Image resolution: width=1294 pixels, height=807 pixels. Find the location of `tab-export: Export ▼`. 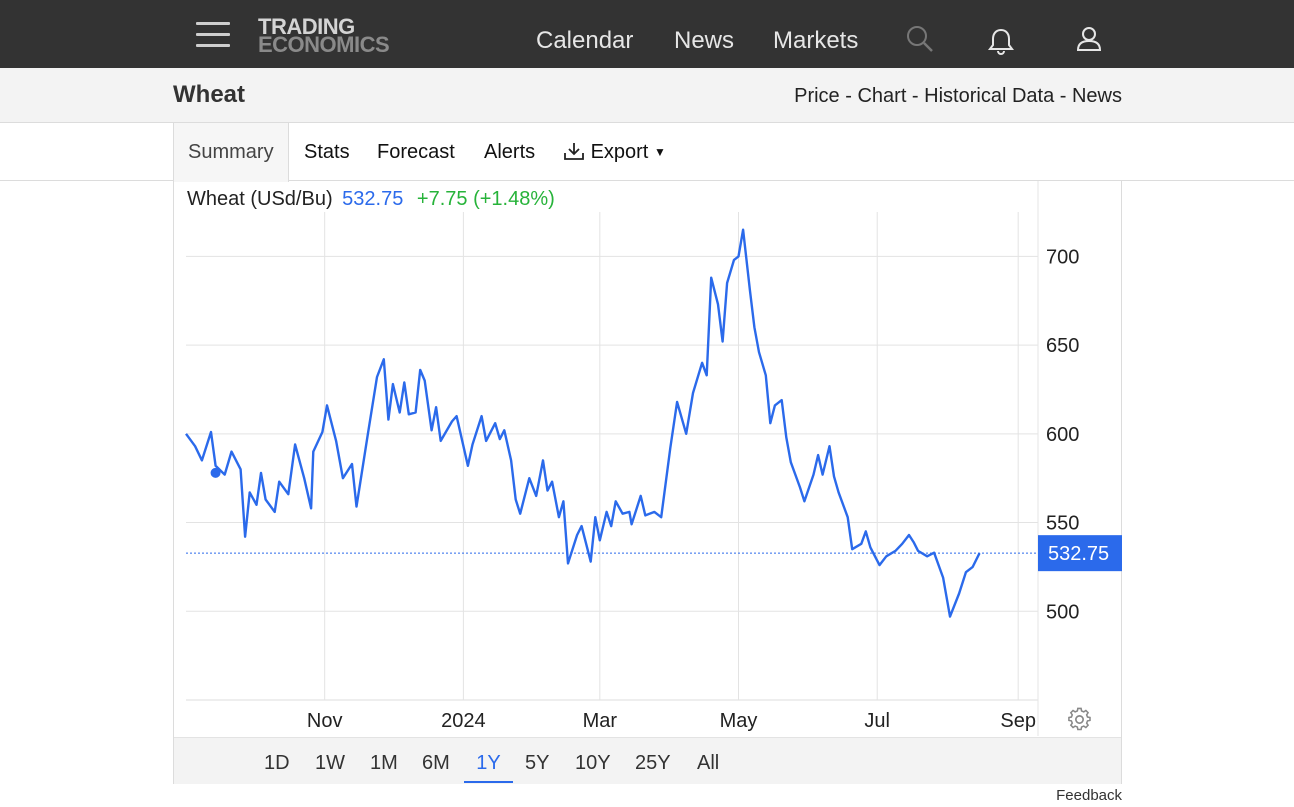

tab-export: Export ▼ is located at coordinates (614, 152).